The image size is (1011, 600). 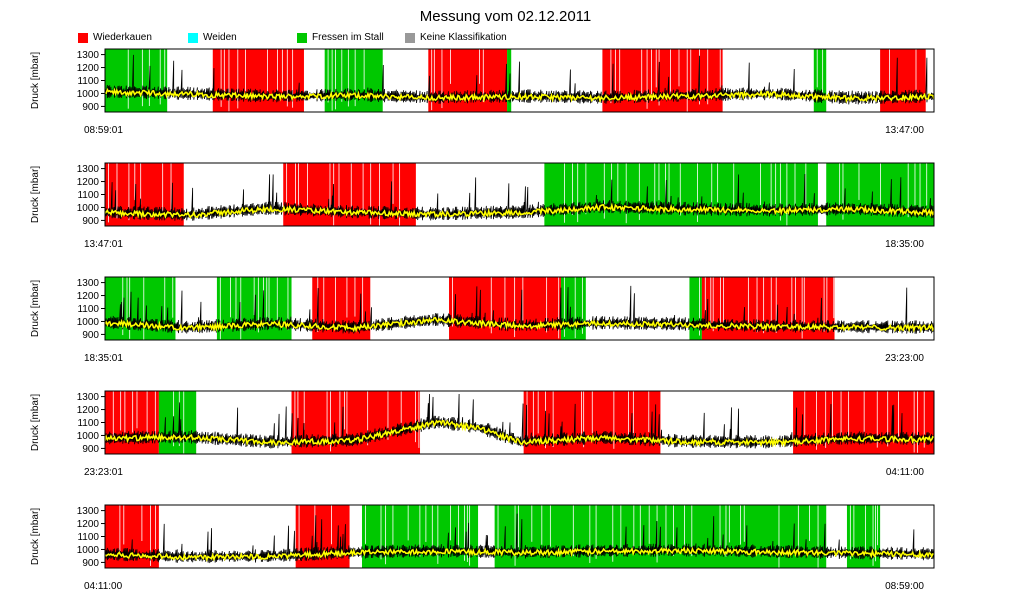 What do you see at coordinates (519, 324) in the screenshot?
I see `smoothed-trace` at bounding box center [519, 324].